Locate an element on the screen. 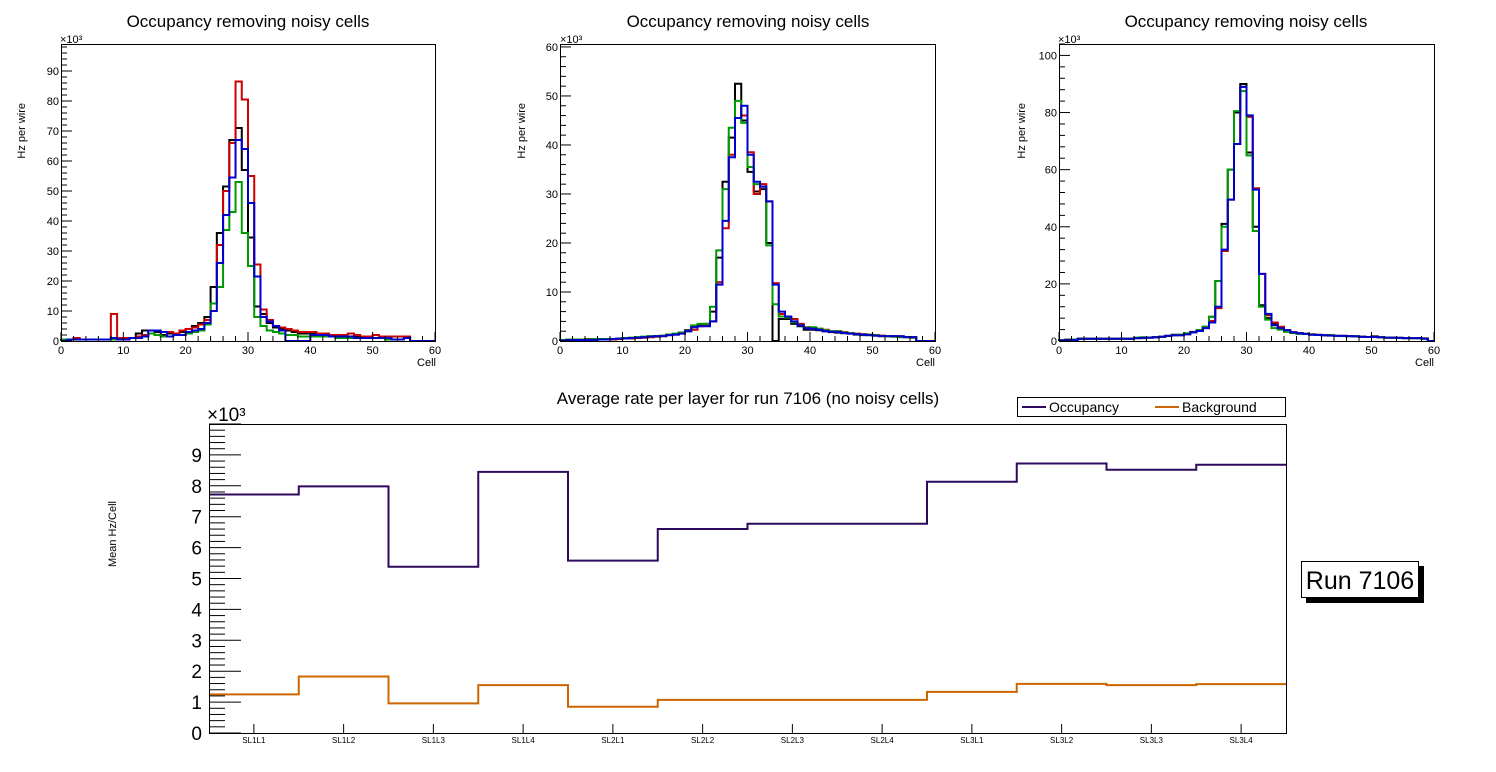 This screenshot has height=772, width=1496. panel-2-multiplier: ×10³ is located at coordinates (571, 40).